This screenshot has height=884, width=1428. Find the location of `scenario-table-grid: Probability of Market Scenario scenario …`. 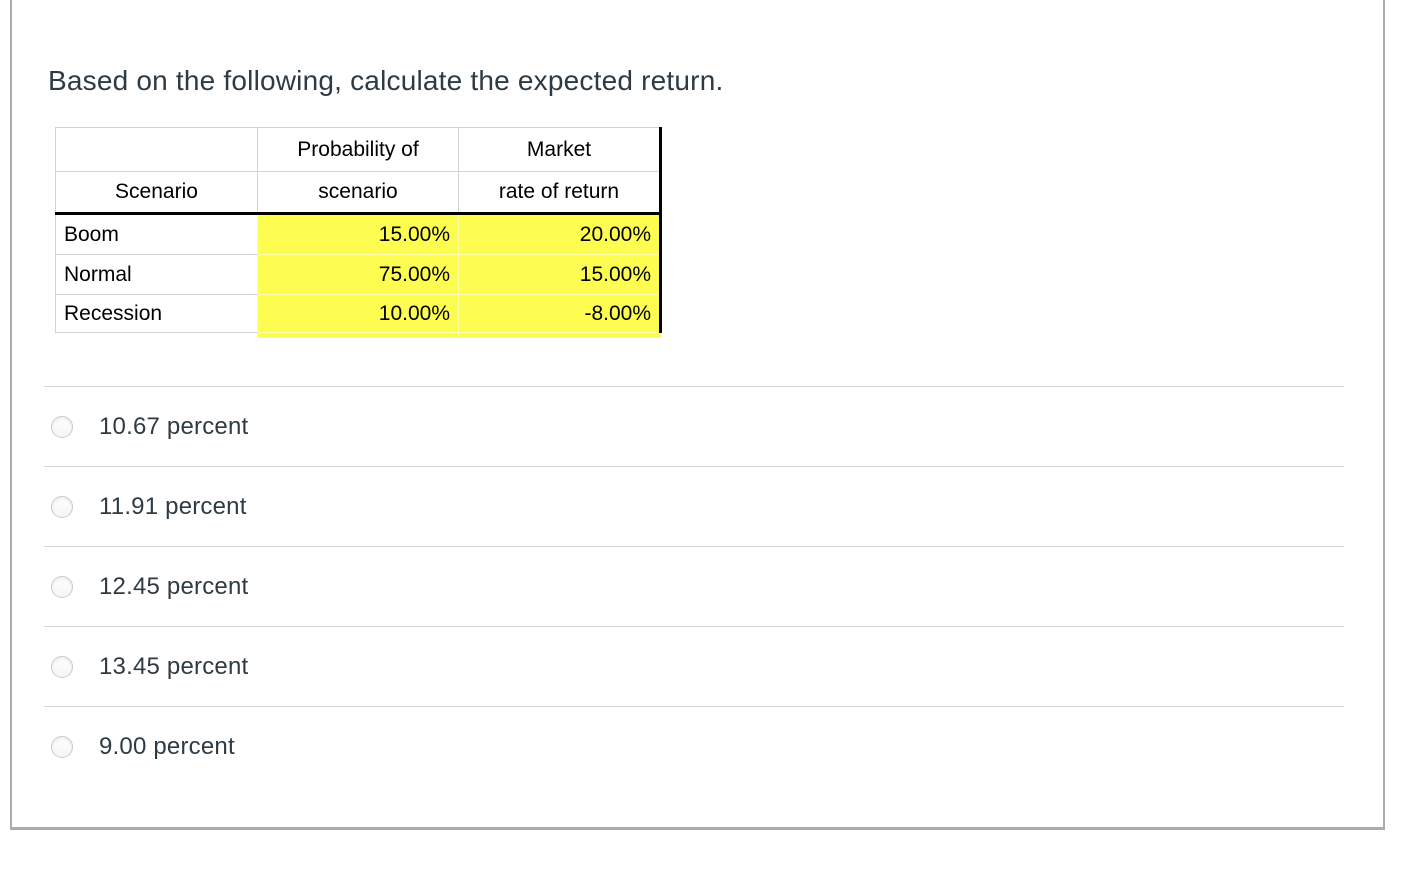

scenario-table-grid: Probability of Market Scenario scenario … is located at coordinates (358, 232).